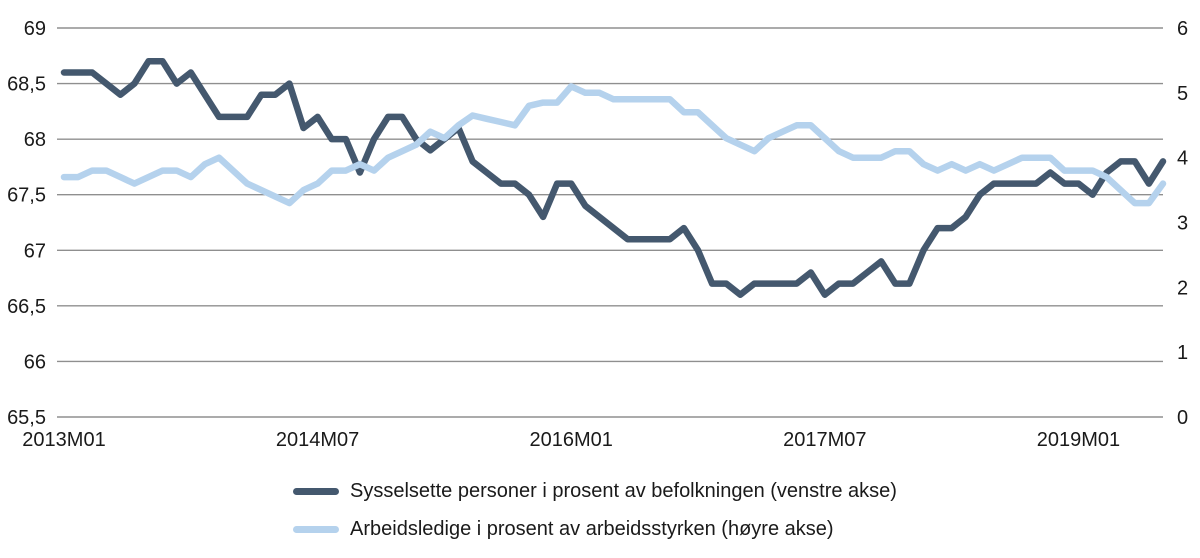 The width and height of the screenshot is (1200, 558). I want to click on y-axis-label-right: 5, so click(1182, 94).